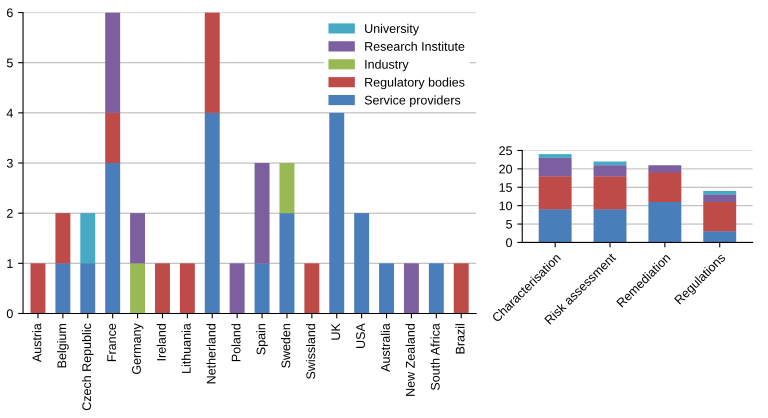  What do you see at coordinates (505, 169) in the screenshot?
I see `y-tick-label: 20` at bounding box center [505, 169].